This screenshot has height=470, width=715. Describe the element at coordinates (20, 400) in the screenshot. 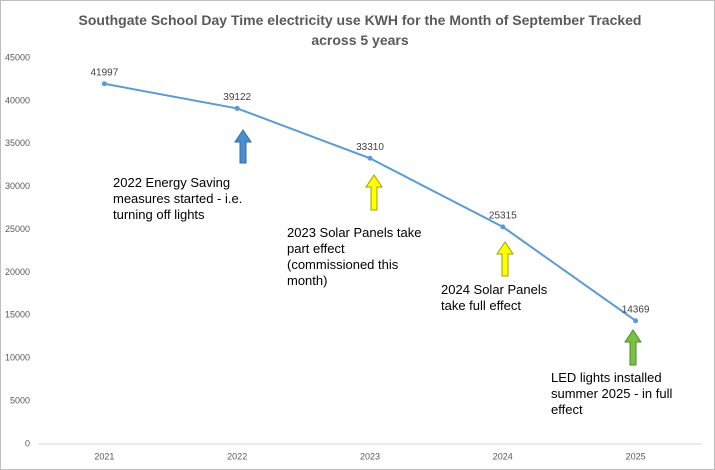

I see `y-tick-label: 5000` at that location.